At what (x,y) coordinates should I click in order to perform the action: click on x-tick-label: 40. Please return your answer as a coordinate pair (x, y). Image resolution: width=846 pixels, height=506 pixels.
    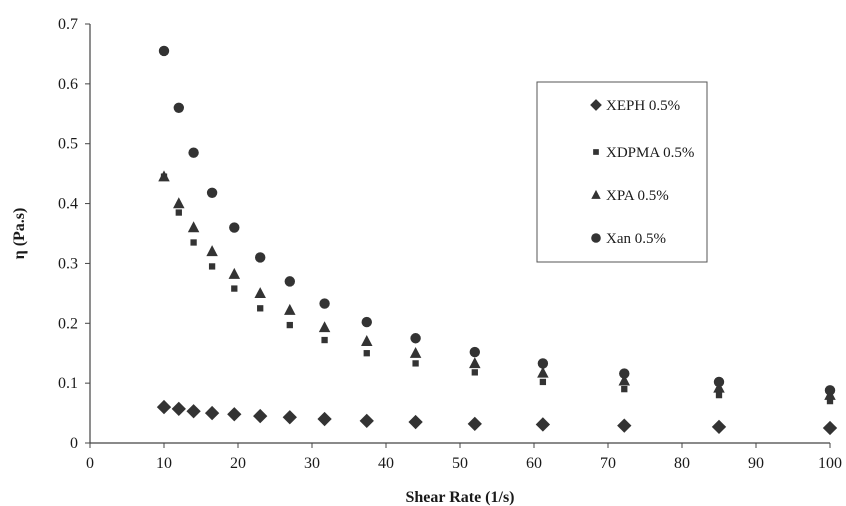
    Looking at the image, I should click on (386, 463).